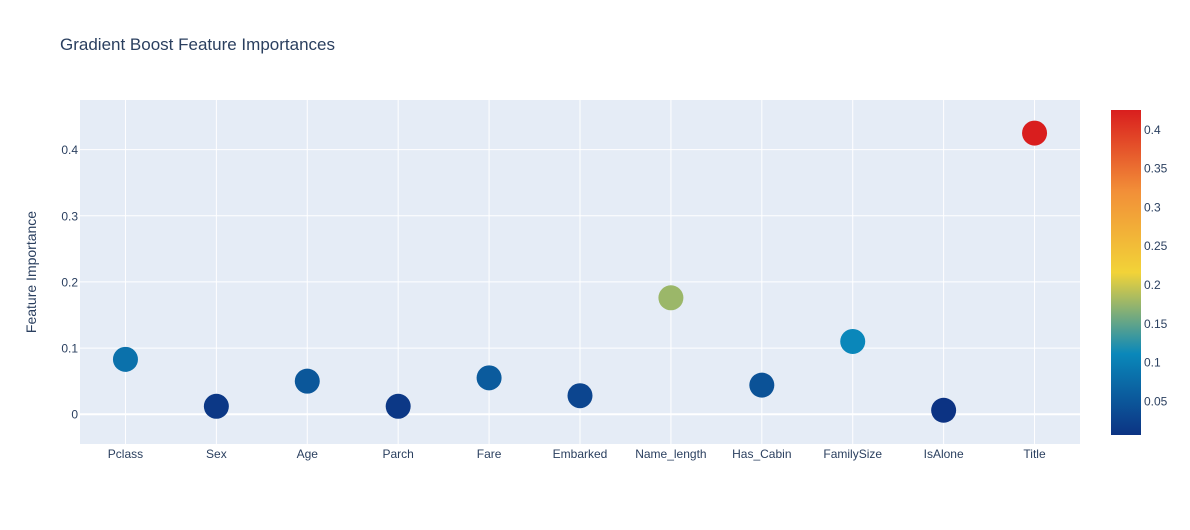 This screenshot has width=1190, height=530. What do you see at coordinates (1034, 454) in the screenshot?
I see `x-tick-label: Title` at bounding box center [1034, 454].